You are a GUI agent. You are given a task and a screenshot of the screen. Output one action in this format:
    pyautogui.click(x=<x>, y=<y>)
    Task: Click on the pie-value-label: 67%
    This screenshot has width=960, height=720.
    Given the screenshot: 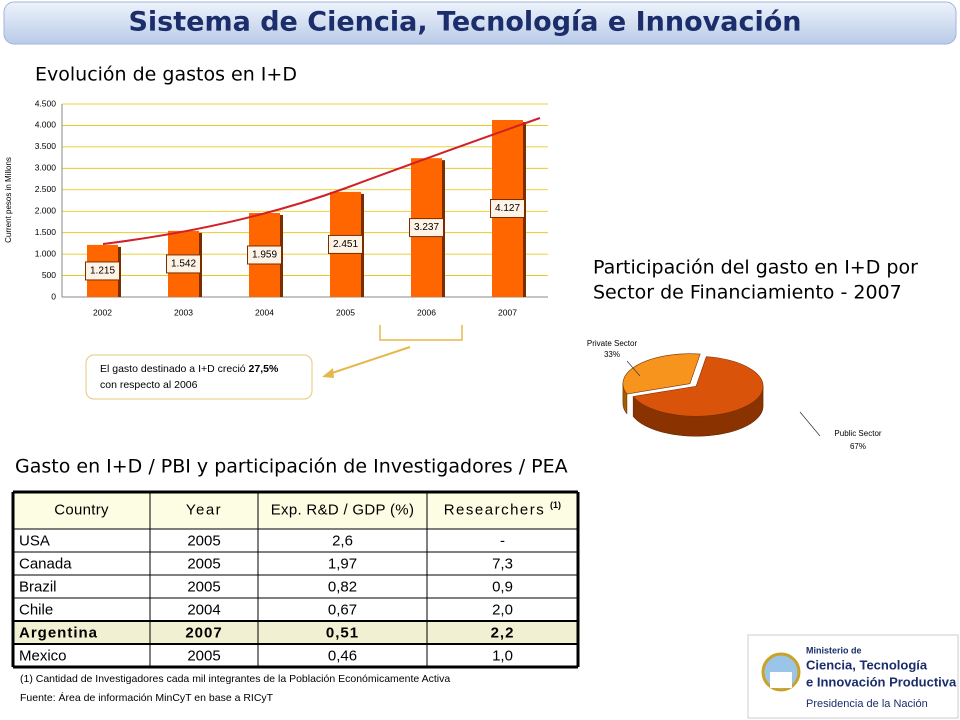 What is the action you would take?
    pyautogui.click(x=858, y=446)
    